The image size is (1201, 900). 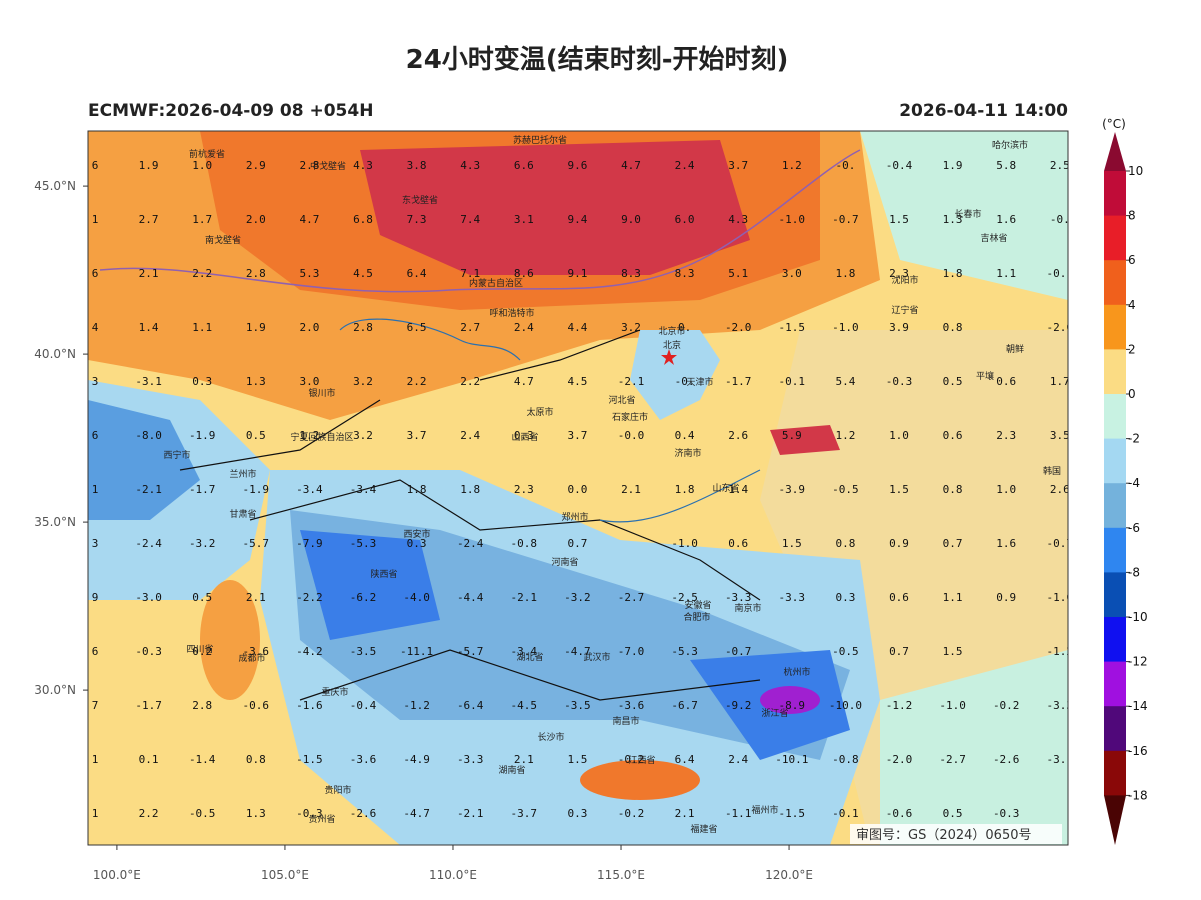 I want to click on grid-value: 6, so click(x=95, y=651).